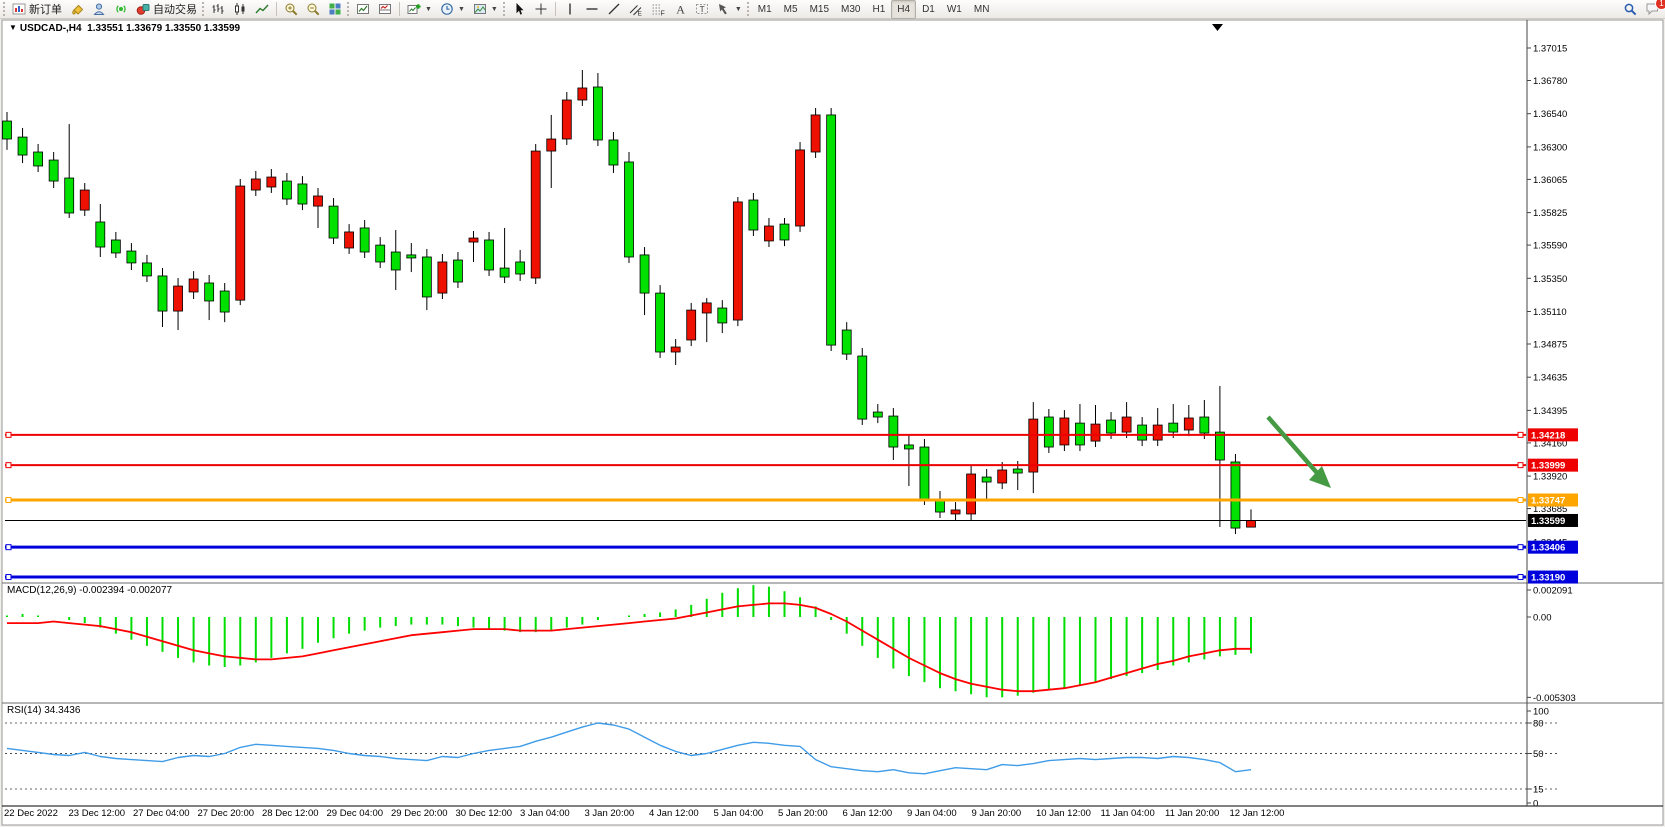  Describe the element at coordinates (385, 9) in the screenshot. I see `indicator-subwindow-button` at that location.